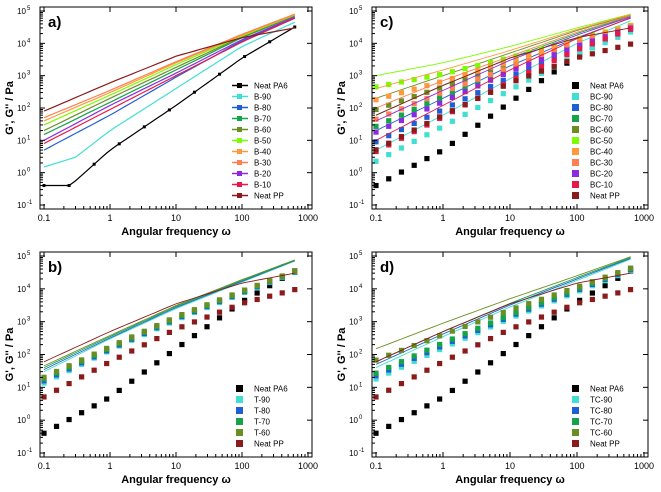 This screenshot has width=661, height=492. What do you see at coordinates (10, 107) in the screenshot?
I see `y-axis-label: G', G'' / Pa` at bounding box center [10, 107].